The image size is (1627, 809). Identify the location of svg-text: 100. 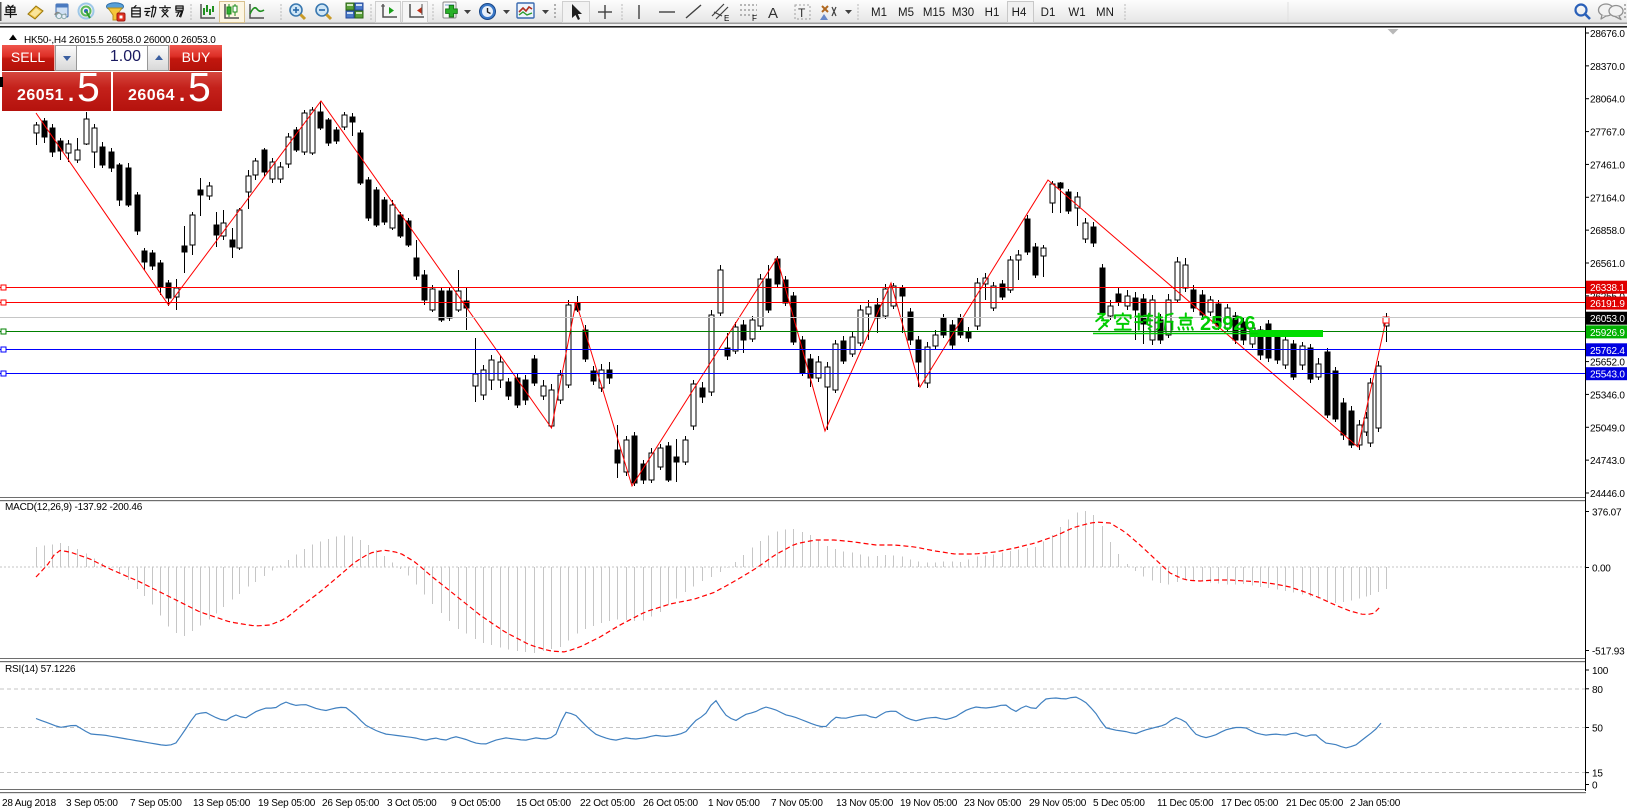
(1600, 671).